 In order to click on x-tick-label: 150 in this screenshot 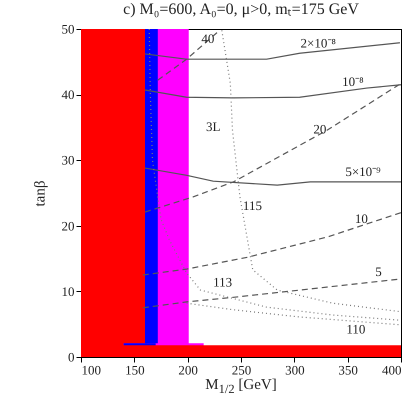, I will do `click(135, 370)`.